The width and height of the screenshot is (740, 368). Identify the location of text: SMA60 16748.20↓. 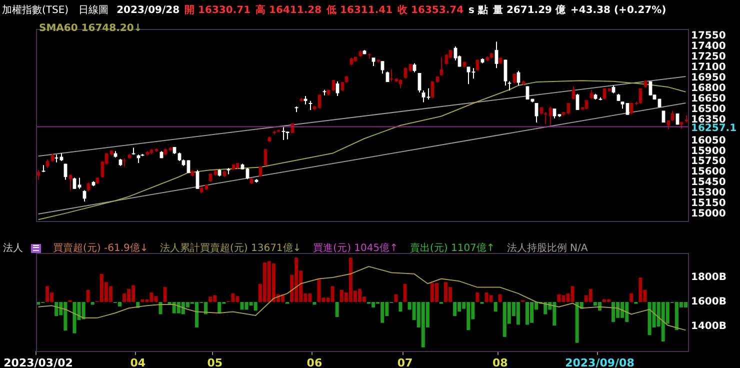
(90, 28).